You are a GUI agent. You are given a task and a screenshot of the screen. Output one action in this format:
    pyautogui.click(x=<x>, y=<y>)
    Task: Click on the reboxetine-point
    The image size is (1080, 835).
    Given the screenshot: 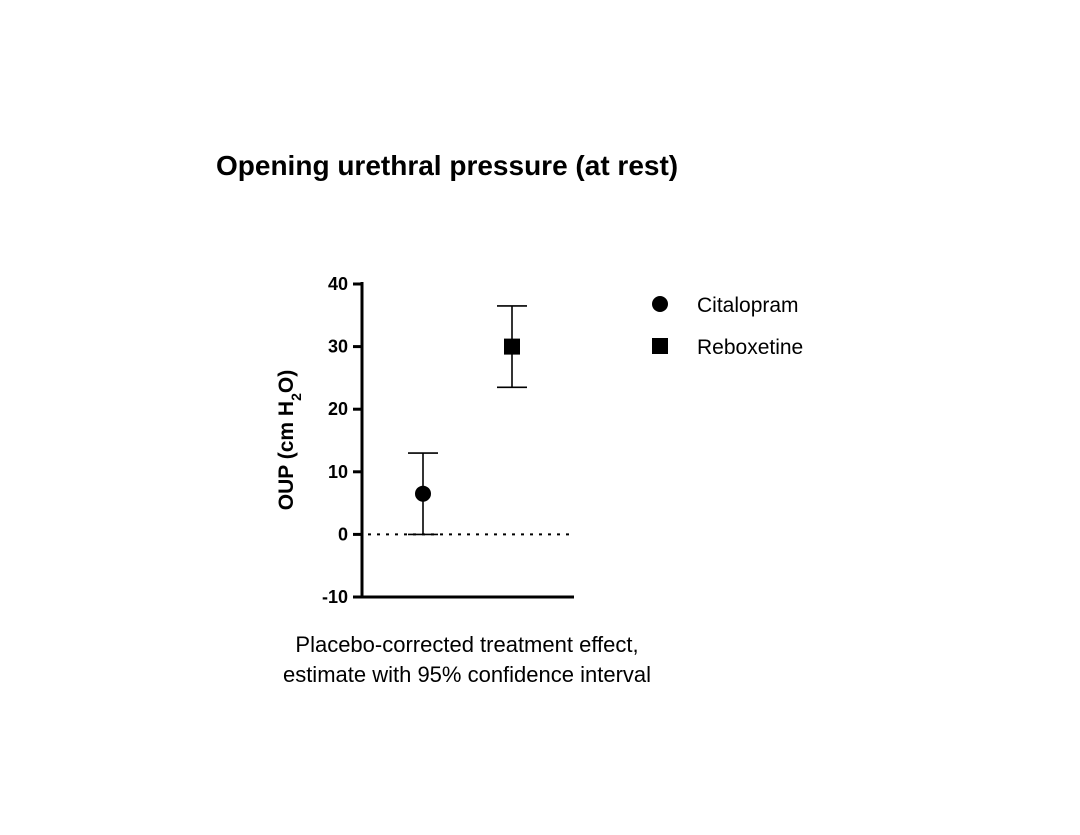 What is the action you would take?
    pyautogui.click(x=512, y=346)
    